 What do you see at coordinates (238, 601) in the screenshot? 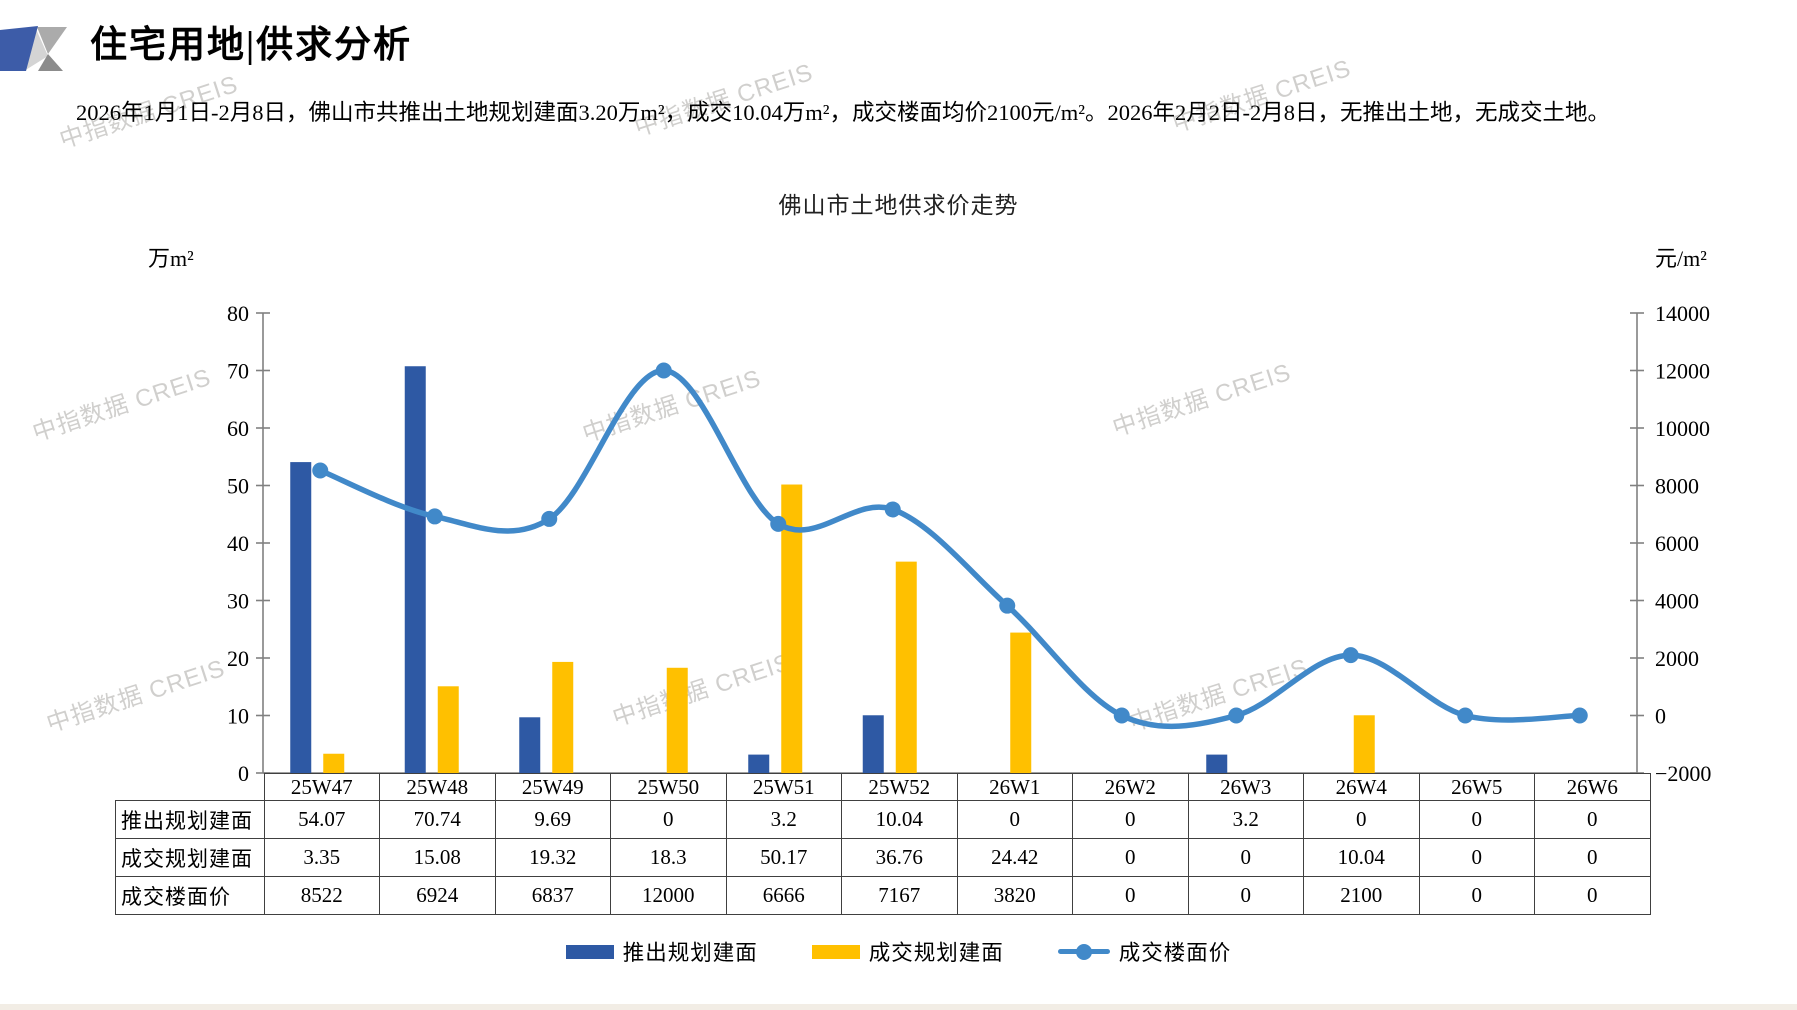
I see `left-axis-tick-label: 30` at bounding box center [238, 601].